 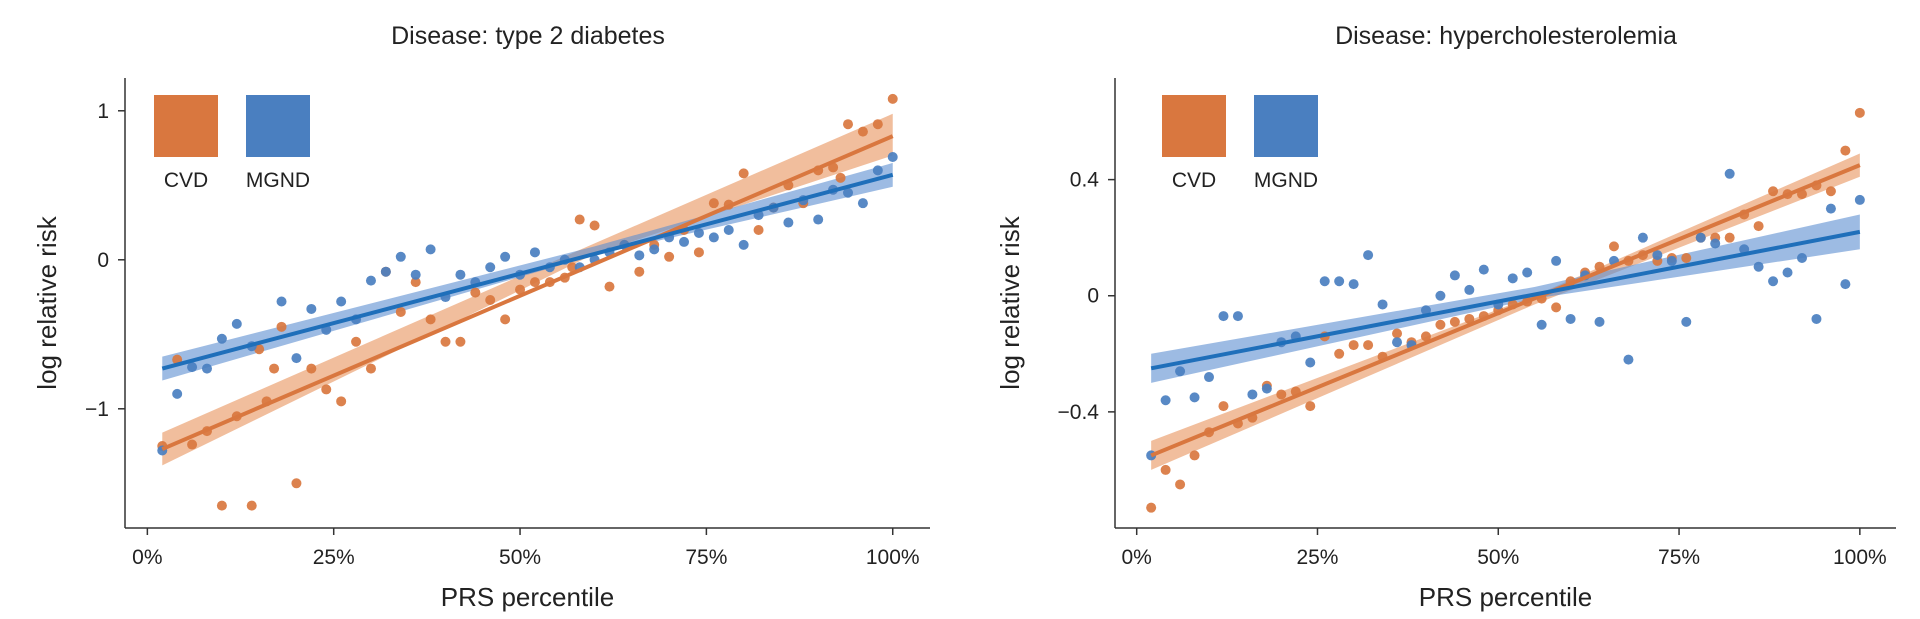 What do you see at coordinates (103, 260) in the screenshot?
I see `y-tick-label: 0` at bounding box center [103, 260].